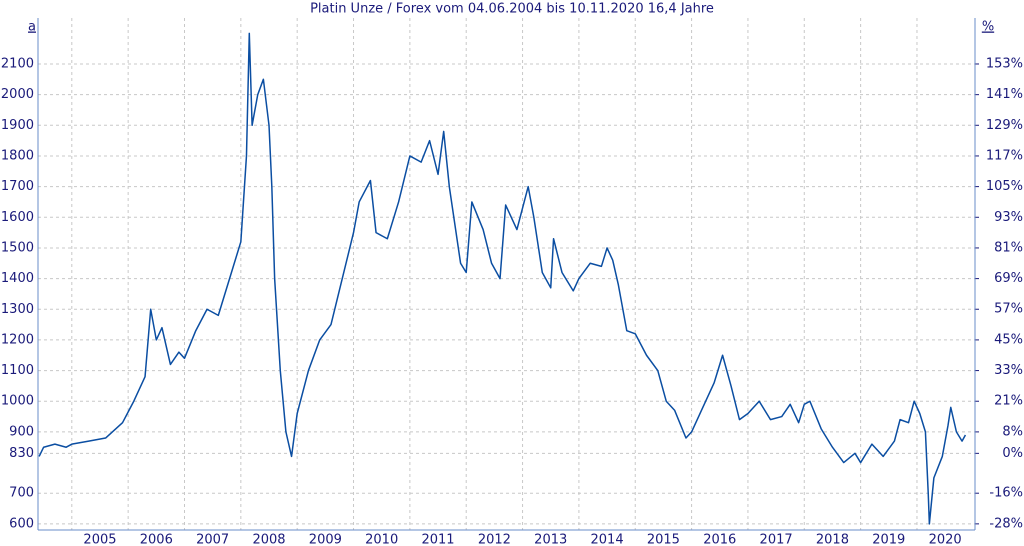 The image size is (1024, 546). What do you see at coordinates (17, 247) in the screenshot?
I see `y-tick-label: 1500` at bounding box center [17, 247].